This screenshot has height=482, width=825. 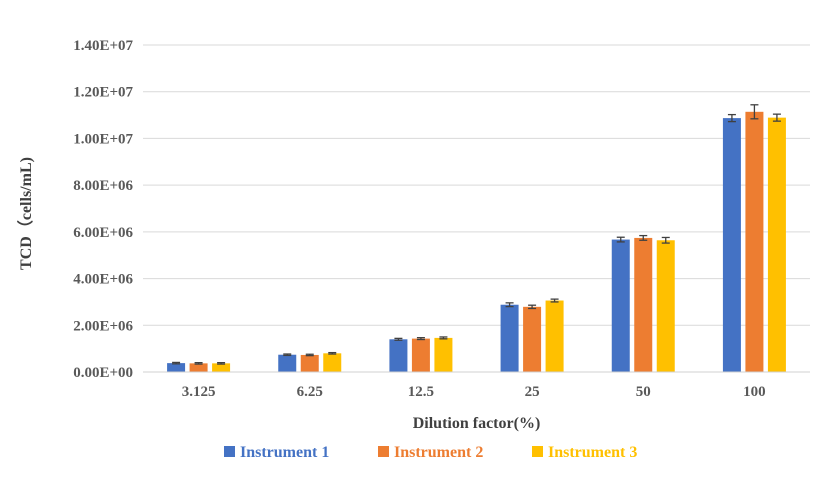 I want to click on y-tick-label: 1.00E+07, so click(x=103, y=139).